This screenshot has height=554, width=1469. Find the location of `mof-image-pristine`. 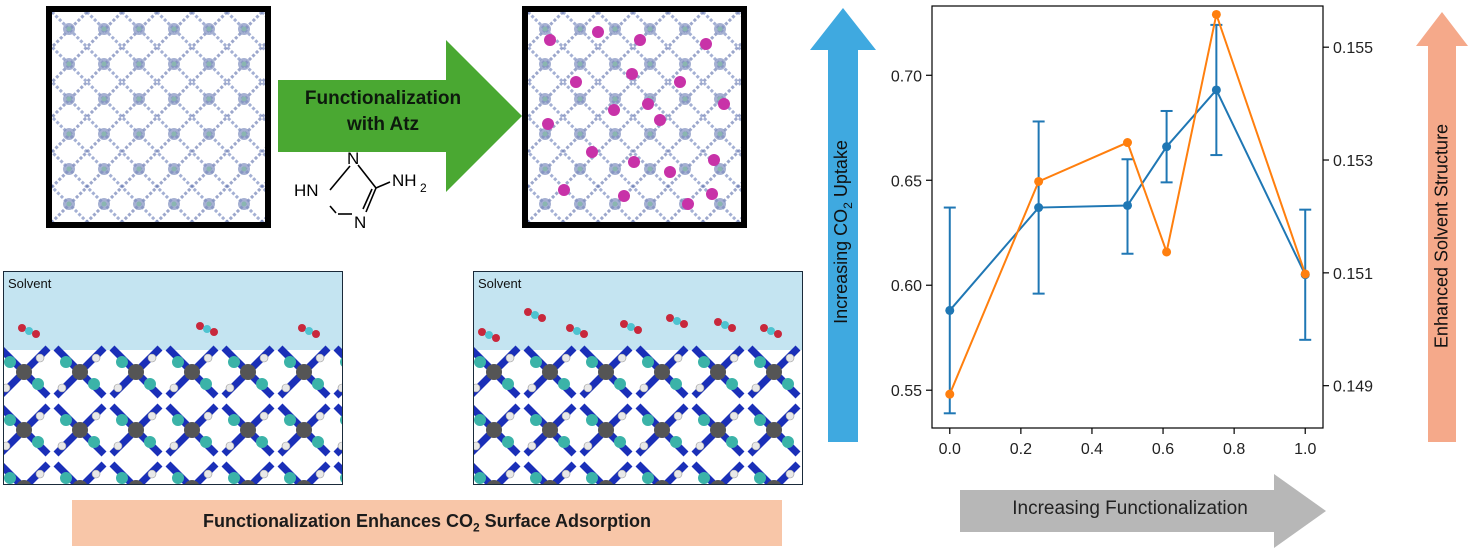

mof-image-pristine is located at coordinates (158, 117).